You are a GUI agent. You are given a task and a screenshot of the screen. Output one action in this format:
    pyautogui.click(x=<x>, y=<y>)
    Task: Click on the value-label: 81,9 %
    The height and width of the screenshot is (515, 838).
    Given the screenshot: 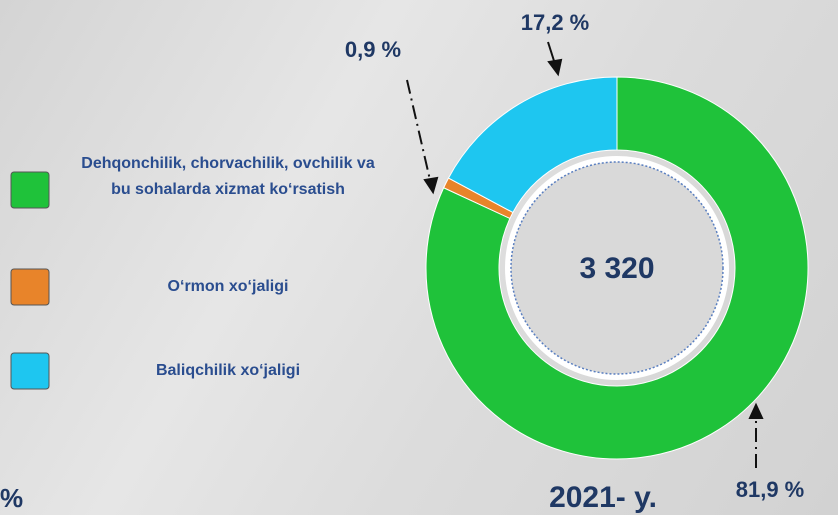 What is the action you would take?
    pyautogui.click(x=770, y=489)
    